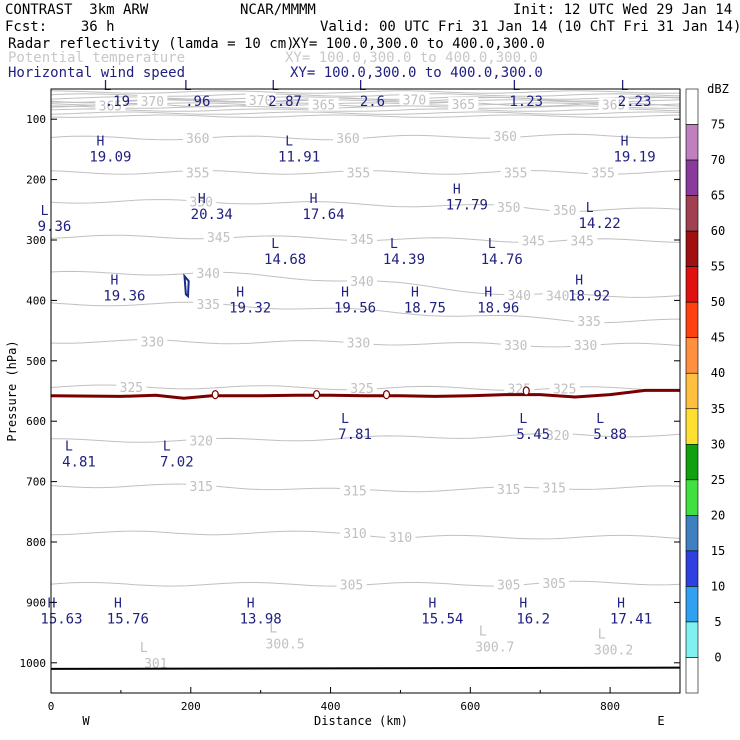  I want to click on wind-extremum-value: 17.79, so click(467, 206).